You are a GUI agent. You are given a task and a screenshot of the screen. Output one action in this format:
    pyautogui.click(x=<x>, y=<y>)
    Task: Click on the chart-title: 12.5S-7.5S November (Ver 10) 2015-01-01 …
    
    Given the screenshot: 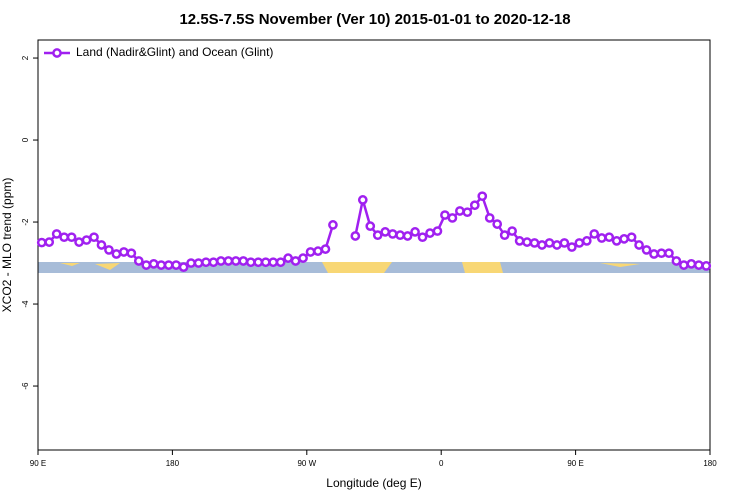 What is the action you would take?
    pyautogui.click(x=374, y=19)
    